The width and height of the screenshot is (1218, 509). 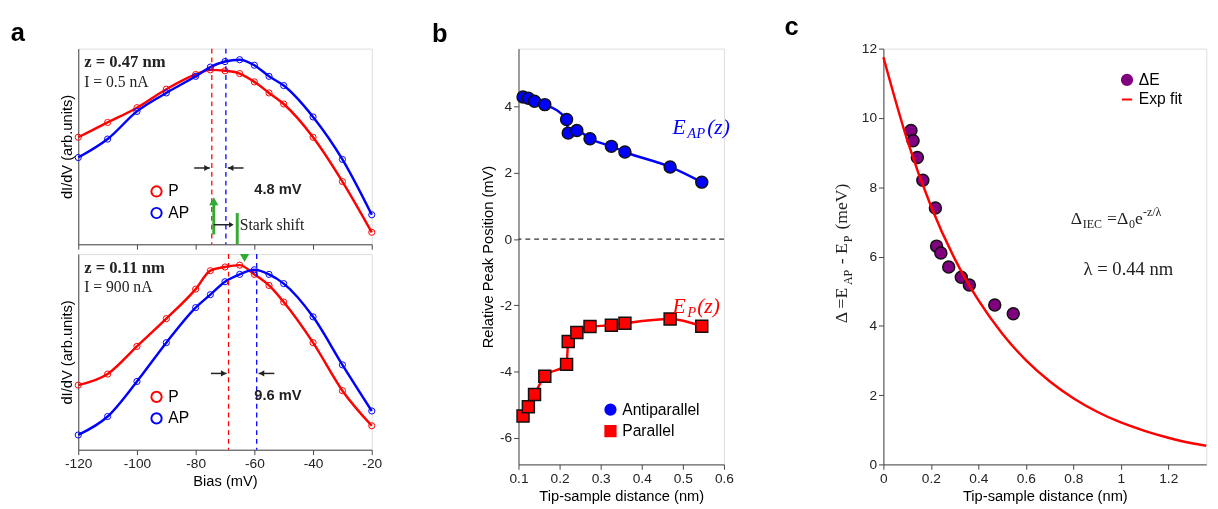 I want to click on annotation: z = 0.47 nm, so click(x=125, y=62).